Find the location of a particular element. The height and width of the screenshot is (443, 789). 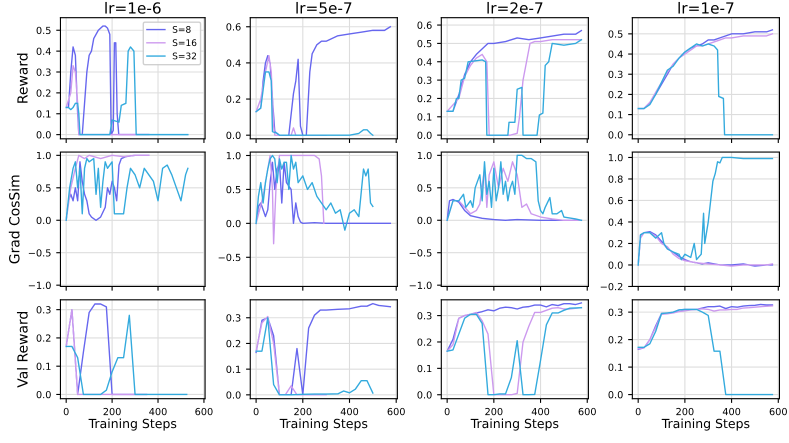

y-tick-label: −0.2 is located at coordinates (611, 286).